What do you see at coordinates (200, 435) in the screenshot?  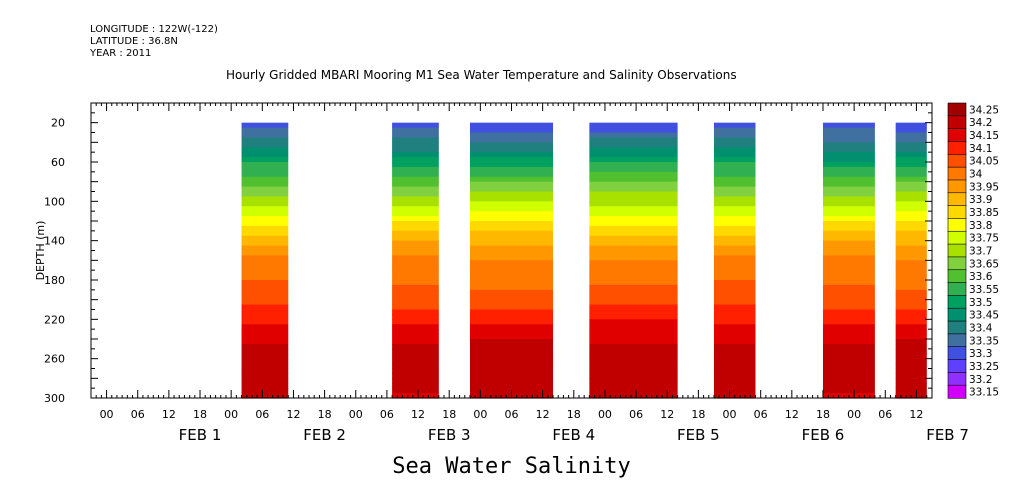 I see `x-day-label: FEB 1` at bounding box center [200, 435].